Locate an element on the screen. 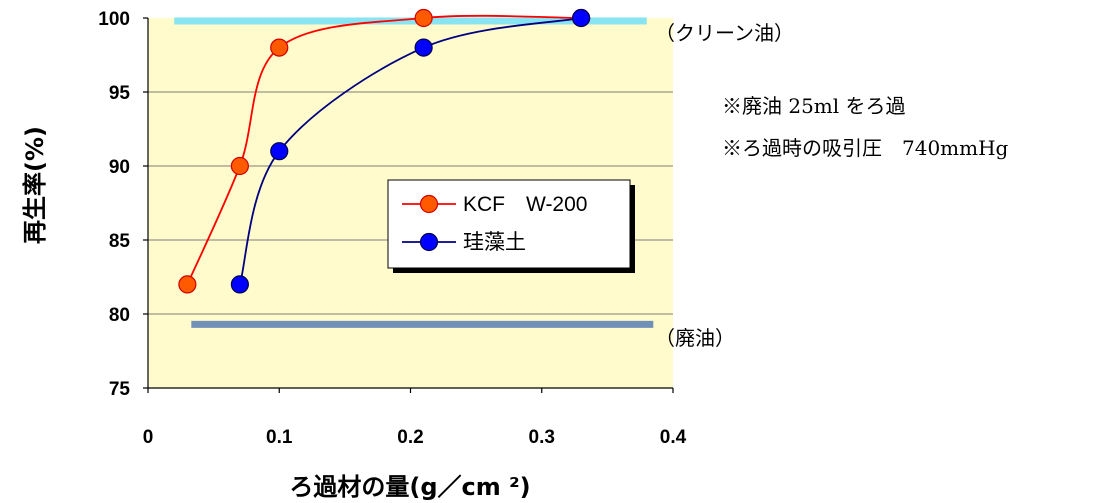  legend-label-1: 珪藻土 is located at coordinates (494, 242).